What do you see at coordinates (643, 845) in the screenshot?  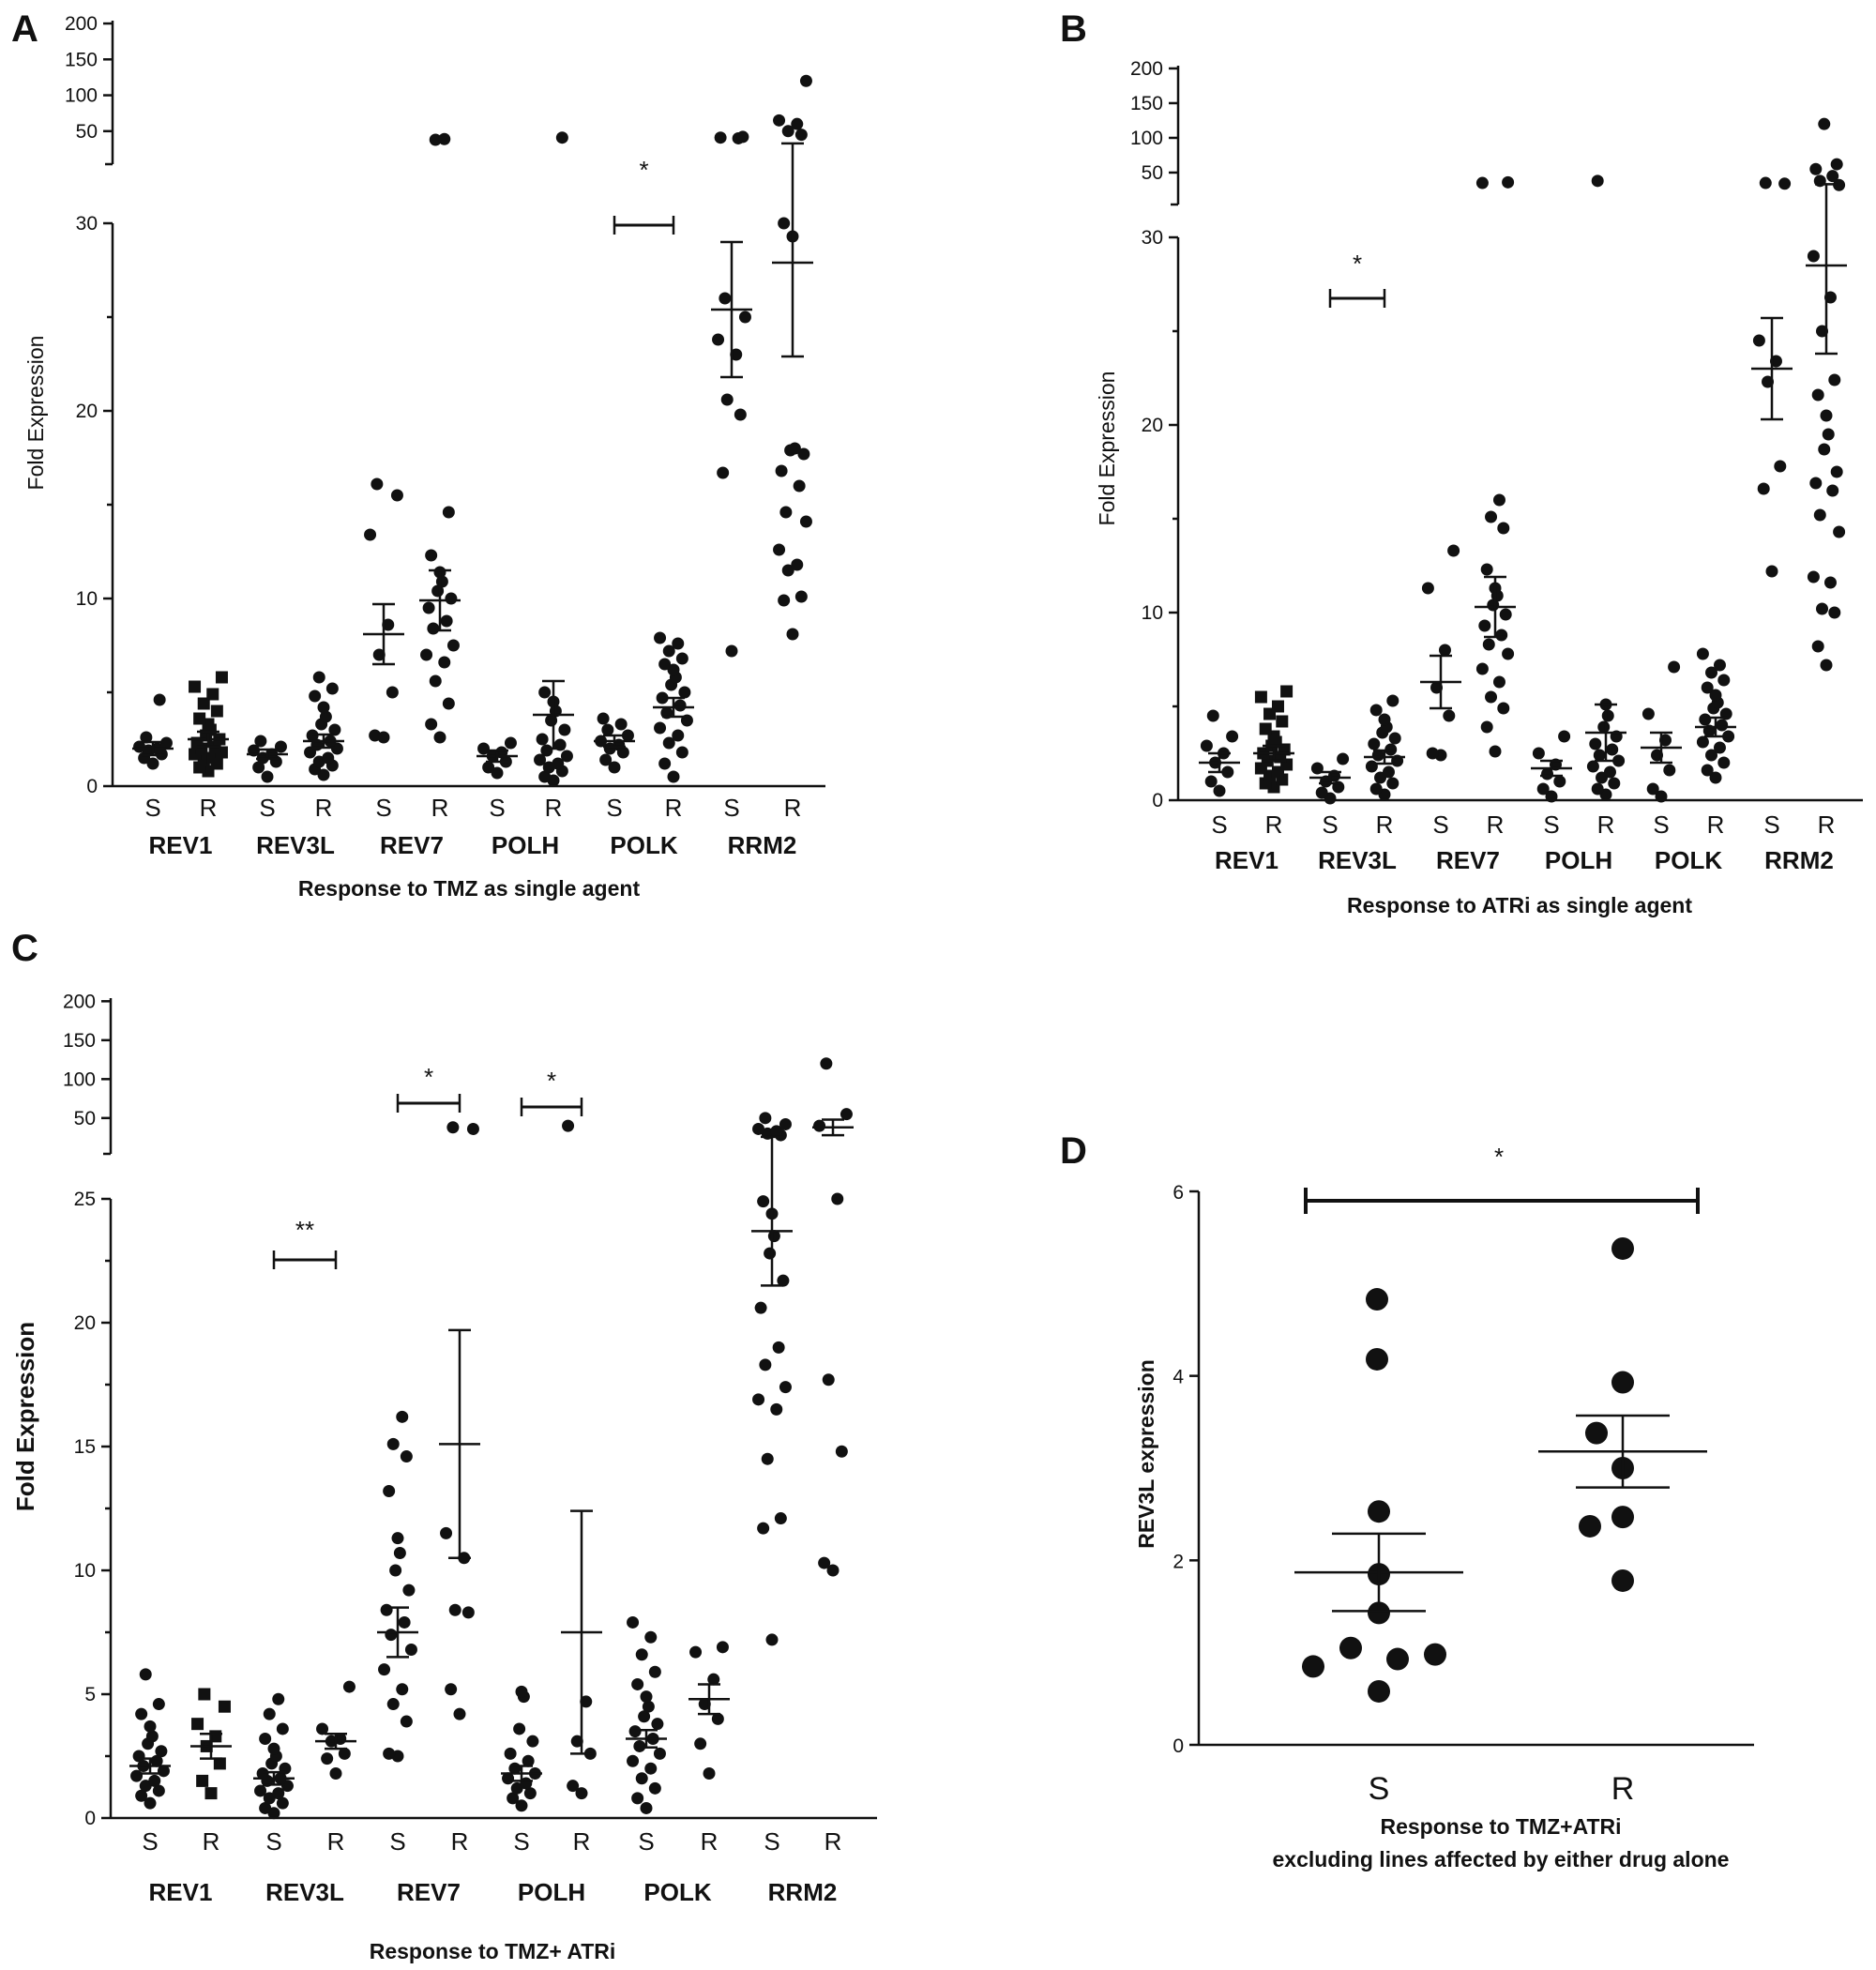 I see `panel-a-group-label: POLK` at bounding box center [643, 845].